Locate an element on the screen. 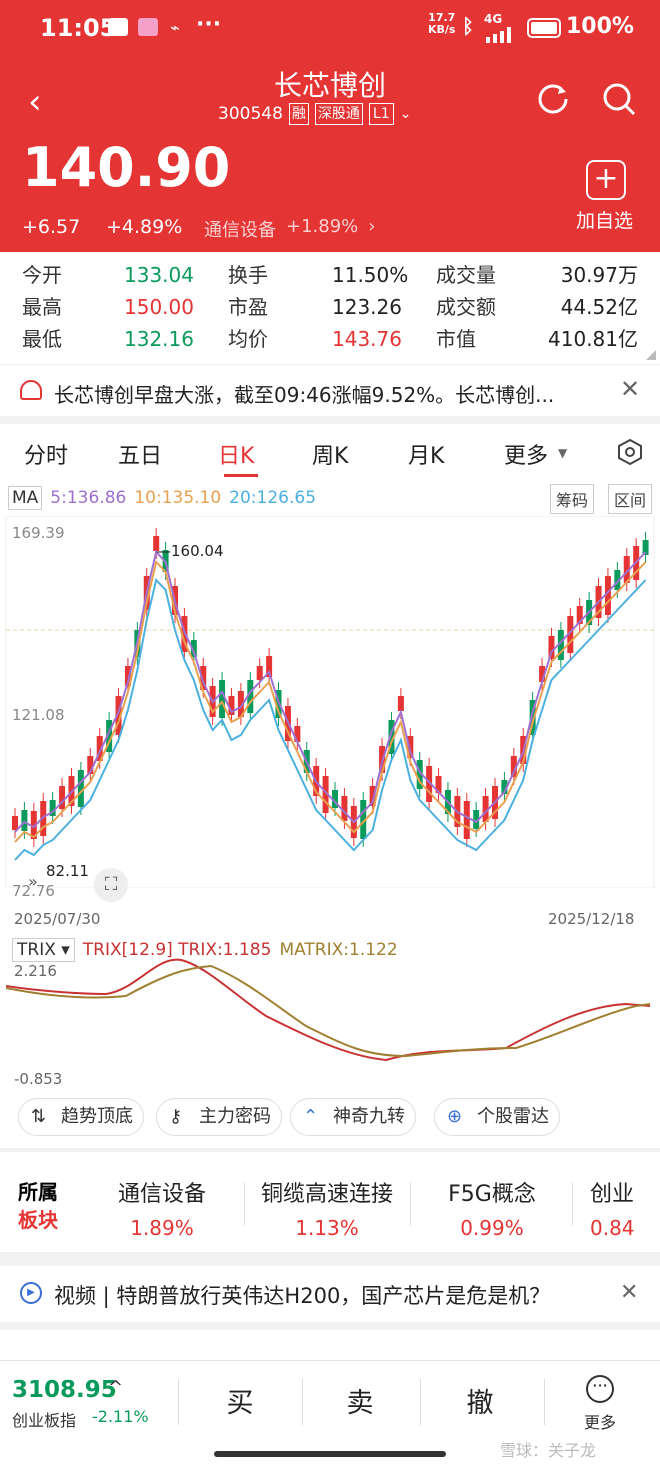 Image resolution: width=660 pixels, height=1467 pixels. analysis-tools: ⇅ 趋势顶底 ⚷ 主力密码 ⌃ 神奇九转 ⊕ 个股雷达 is located at coordinates (330, 1119).